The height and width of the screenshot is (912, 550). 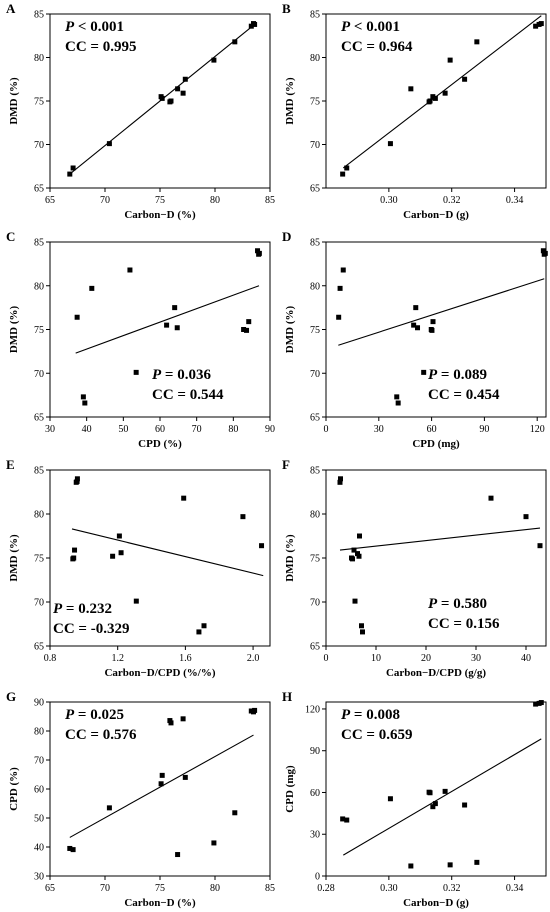 What do you see at coordinates (94, 715) in the screenshot?
I see `p-value-label: P = 0.025` at bounding box center [94, 715].